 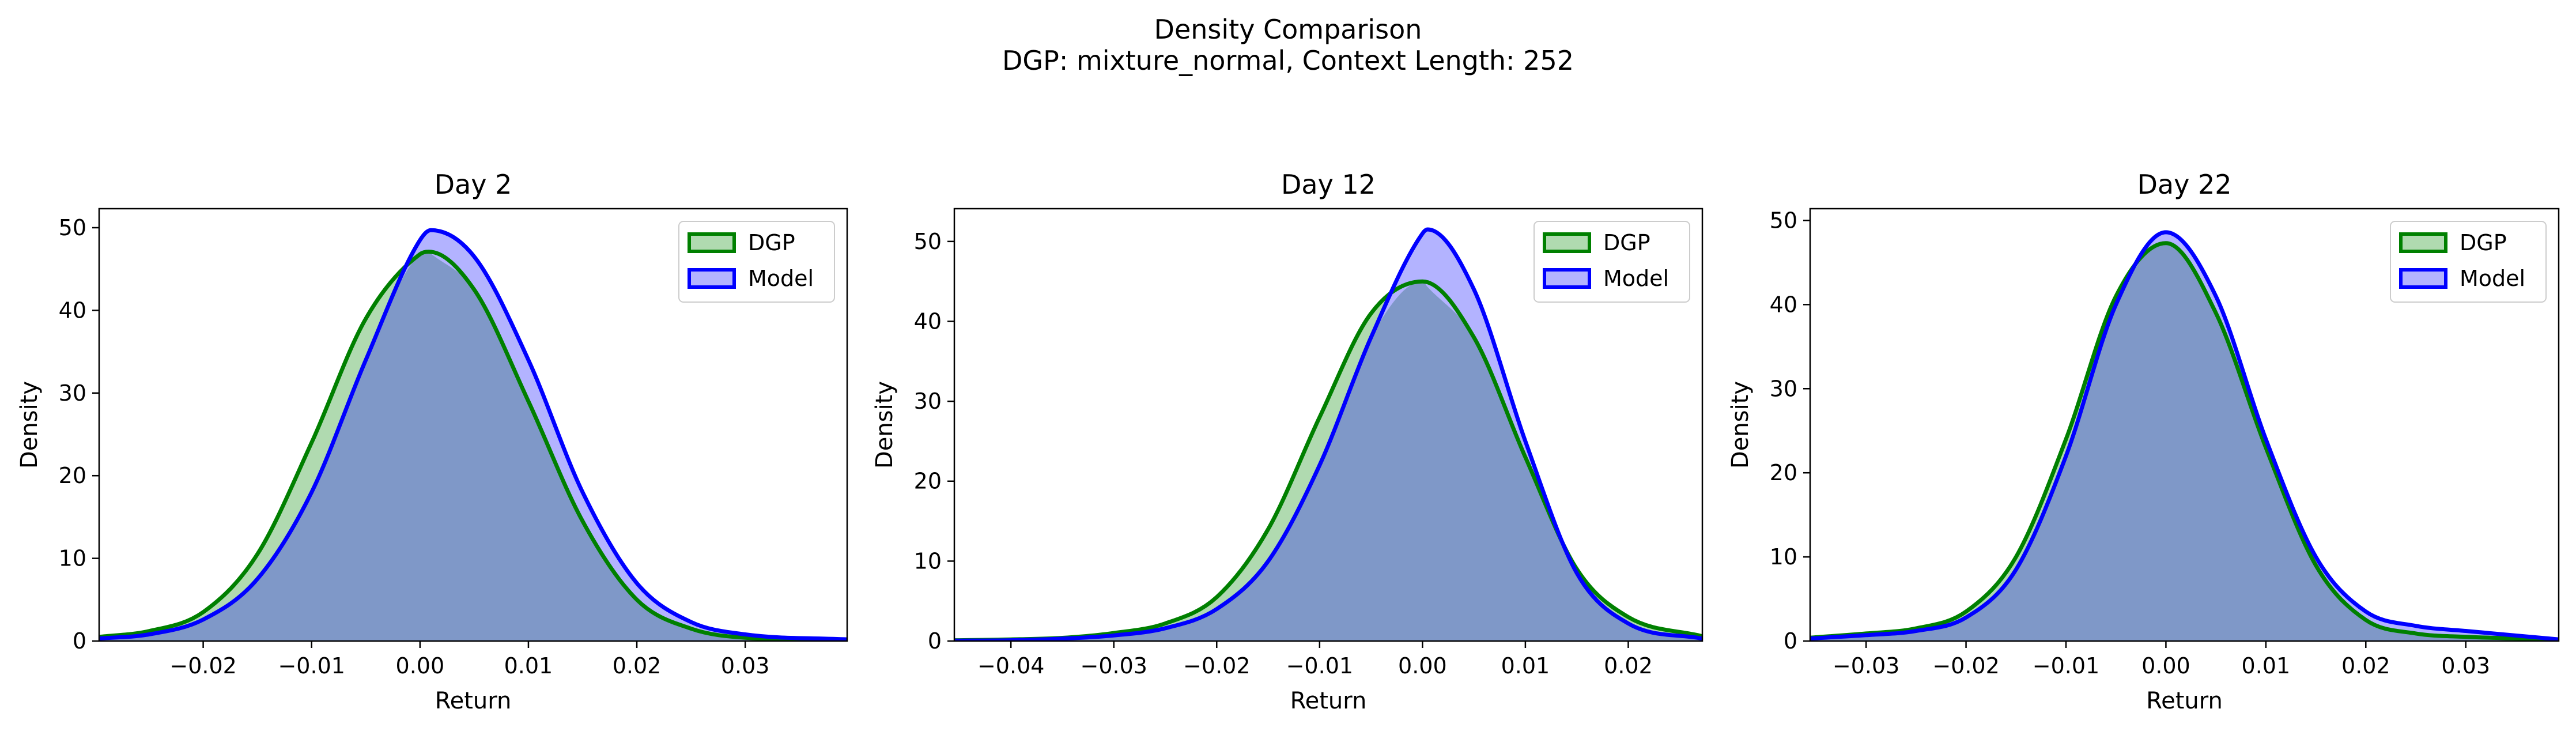 What do you see at coordinates (1010, 666) in the screenshot?
I see `x-tick-label: −0.04` at bounding box center [1010, 666].